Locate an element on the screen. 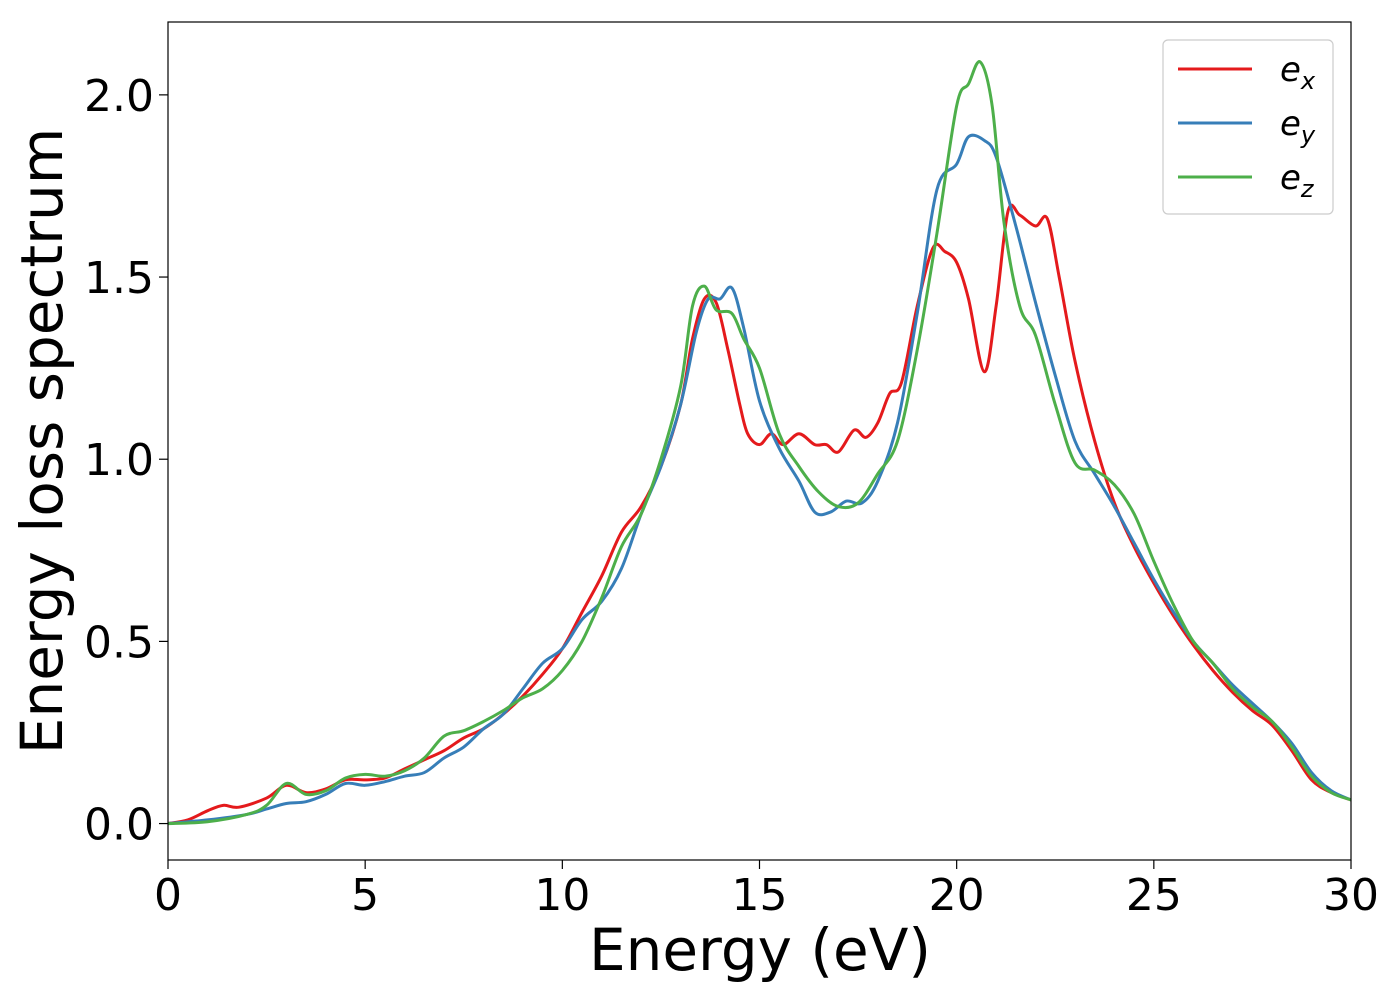 This screenshot has height=1000, width=1400. y-tick-label: 1.5 is located at coordinates (119, 278).